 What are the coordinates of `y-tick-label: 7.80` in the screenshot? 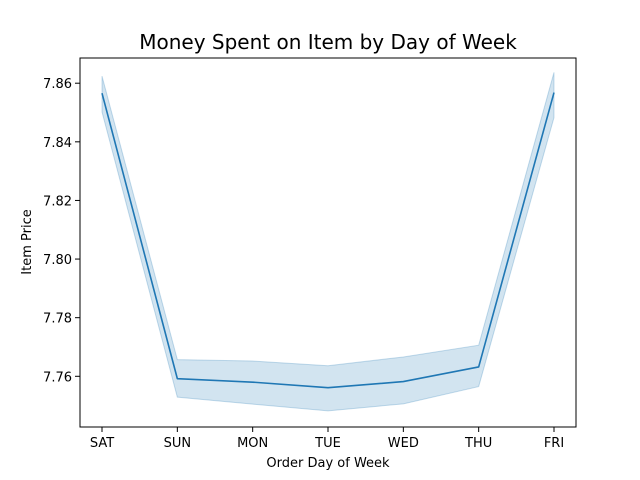 It's located at (57, 260).